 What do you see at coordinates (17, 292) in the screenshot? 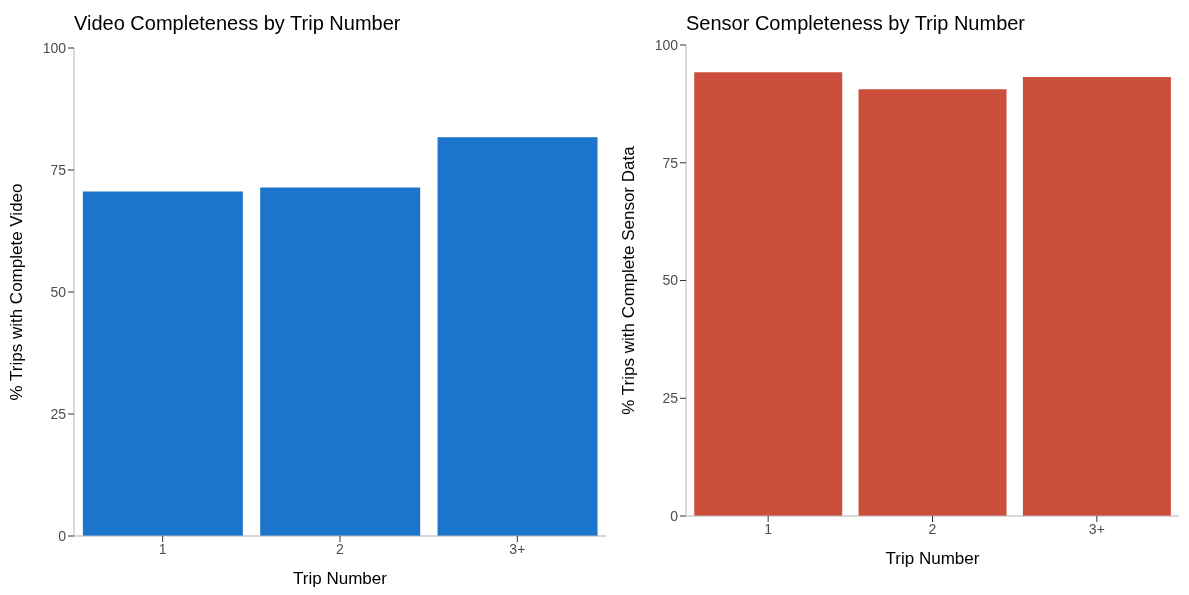
I see `y-axis-title: % Trips with Complete Video` at bounding box center [17, 292].